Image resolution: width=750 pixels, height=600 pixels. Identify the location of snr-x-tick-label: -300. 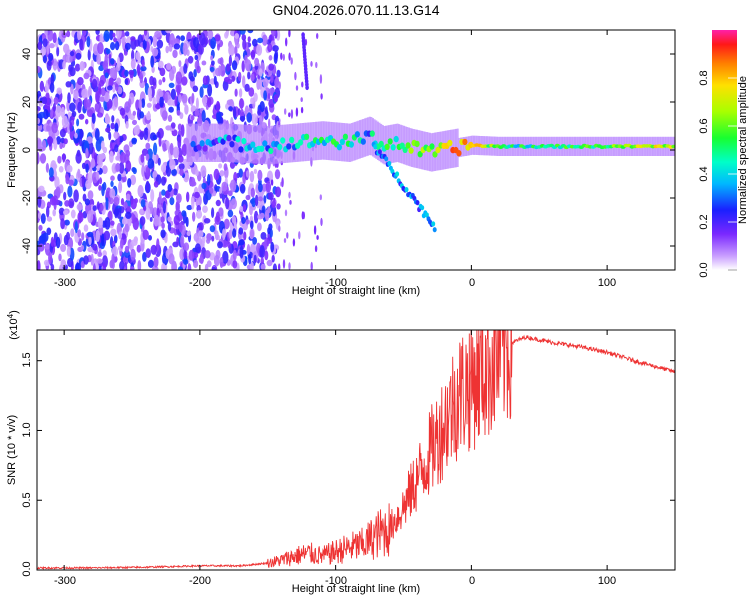
(65, 581).